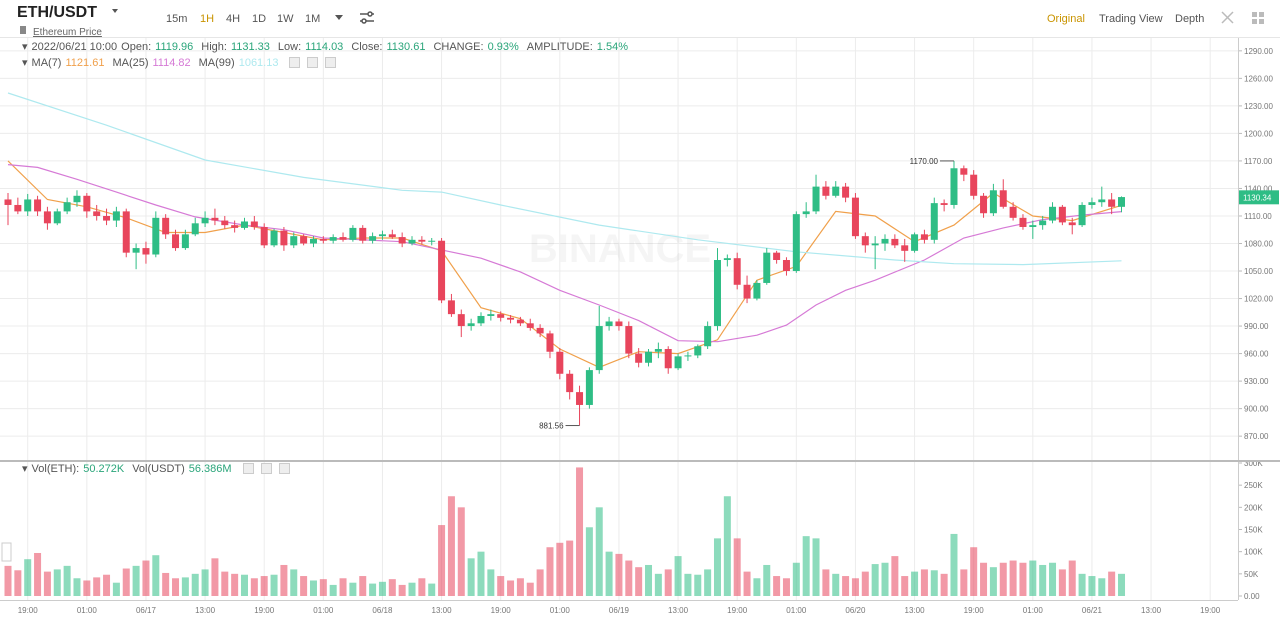 This screenshot has height=620, width=1280. What do you see at coordinates (1066, 19) in the screenshot?
I see `view-tab: Original` at bounding box center [1066, 19].